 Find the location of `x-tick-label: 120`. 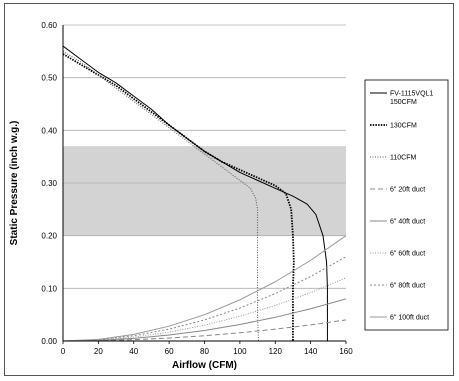

x-tick-label: 120 is located at coordinates (276, 351).